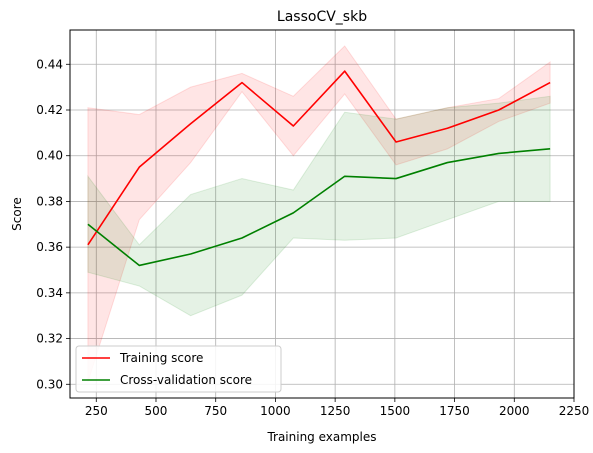 This screenshot has height=453, width=593. Describe the element at coordinates (49, 64) in the screenshot. I see `y-tick-label: 0.44` at that location.